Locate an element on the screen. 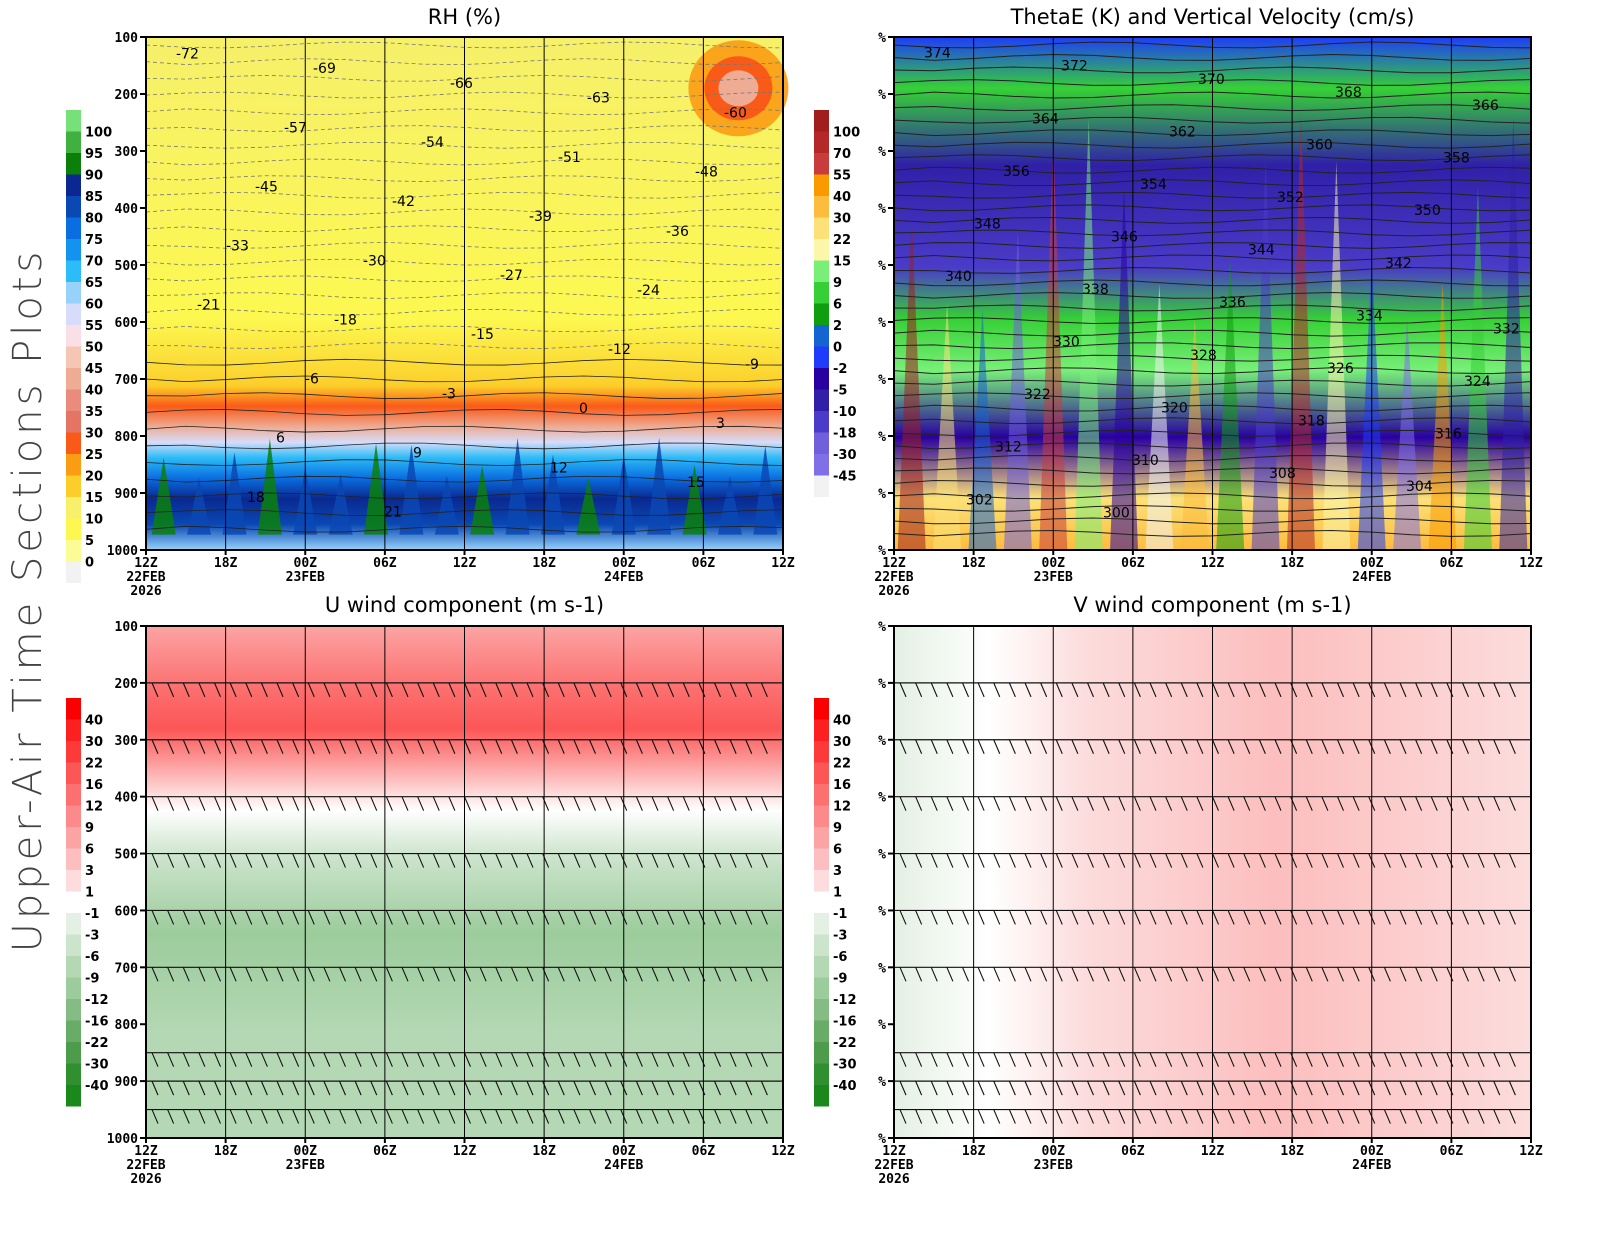 The width and height of the screenshot is (1600, 1236). contour-label: -69 is located at coordinates (324, 69).